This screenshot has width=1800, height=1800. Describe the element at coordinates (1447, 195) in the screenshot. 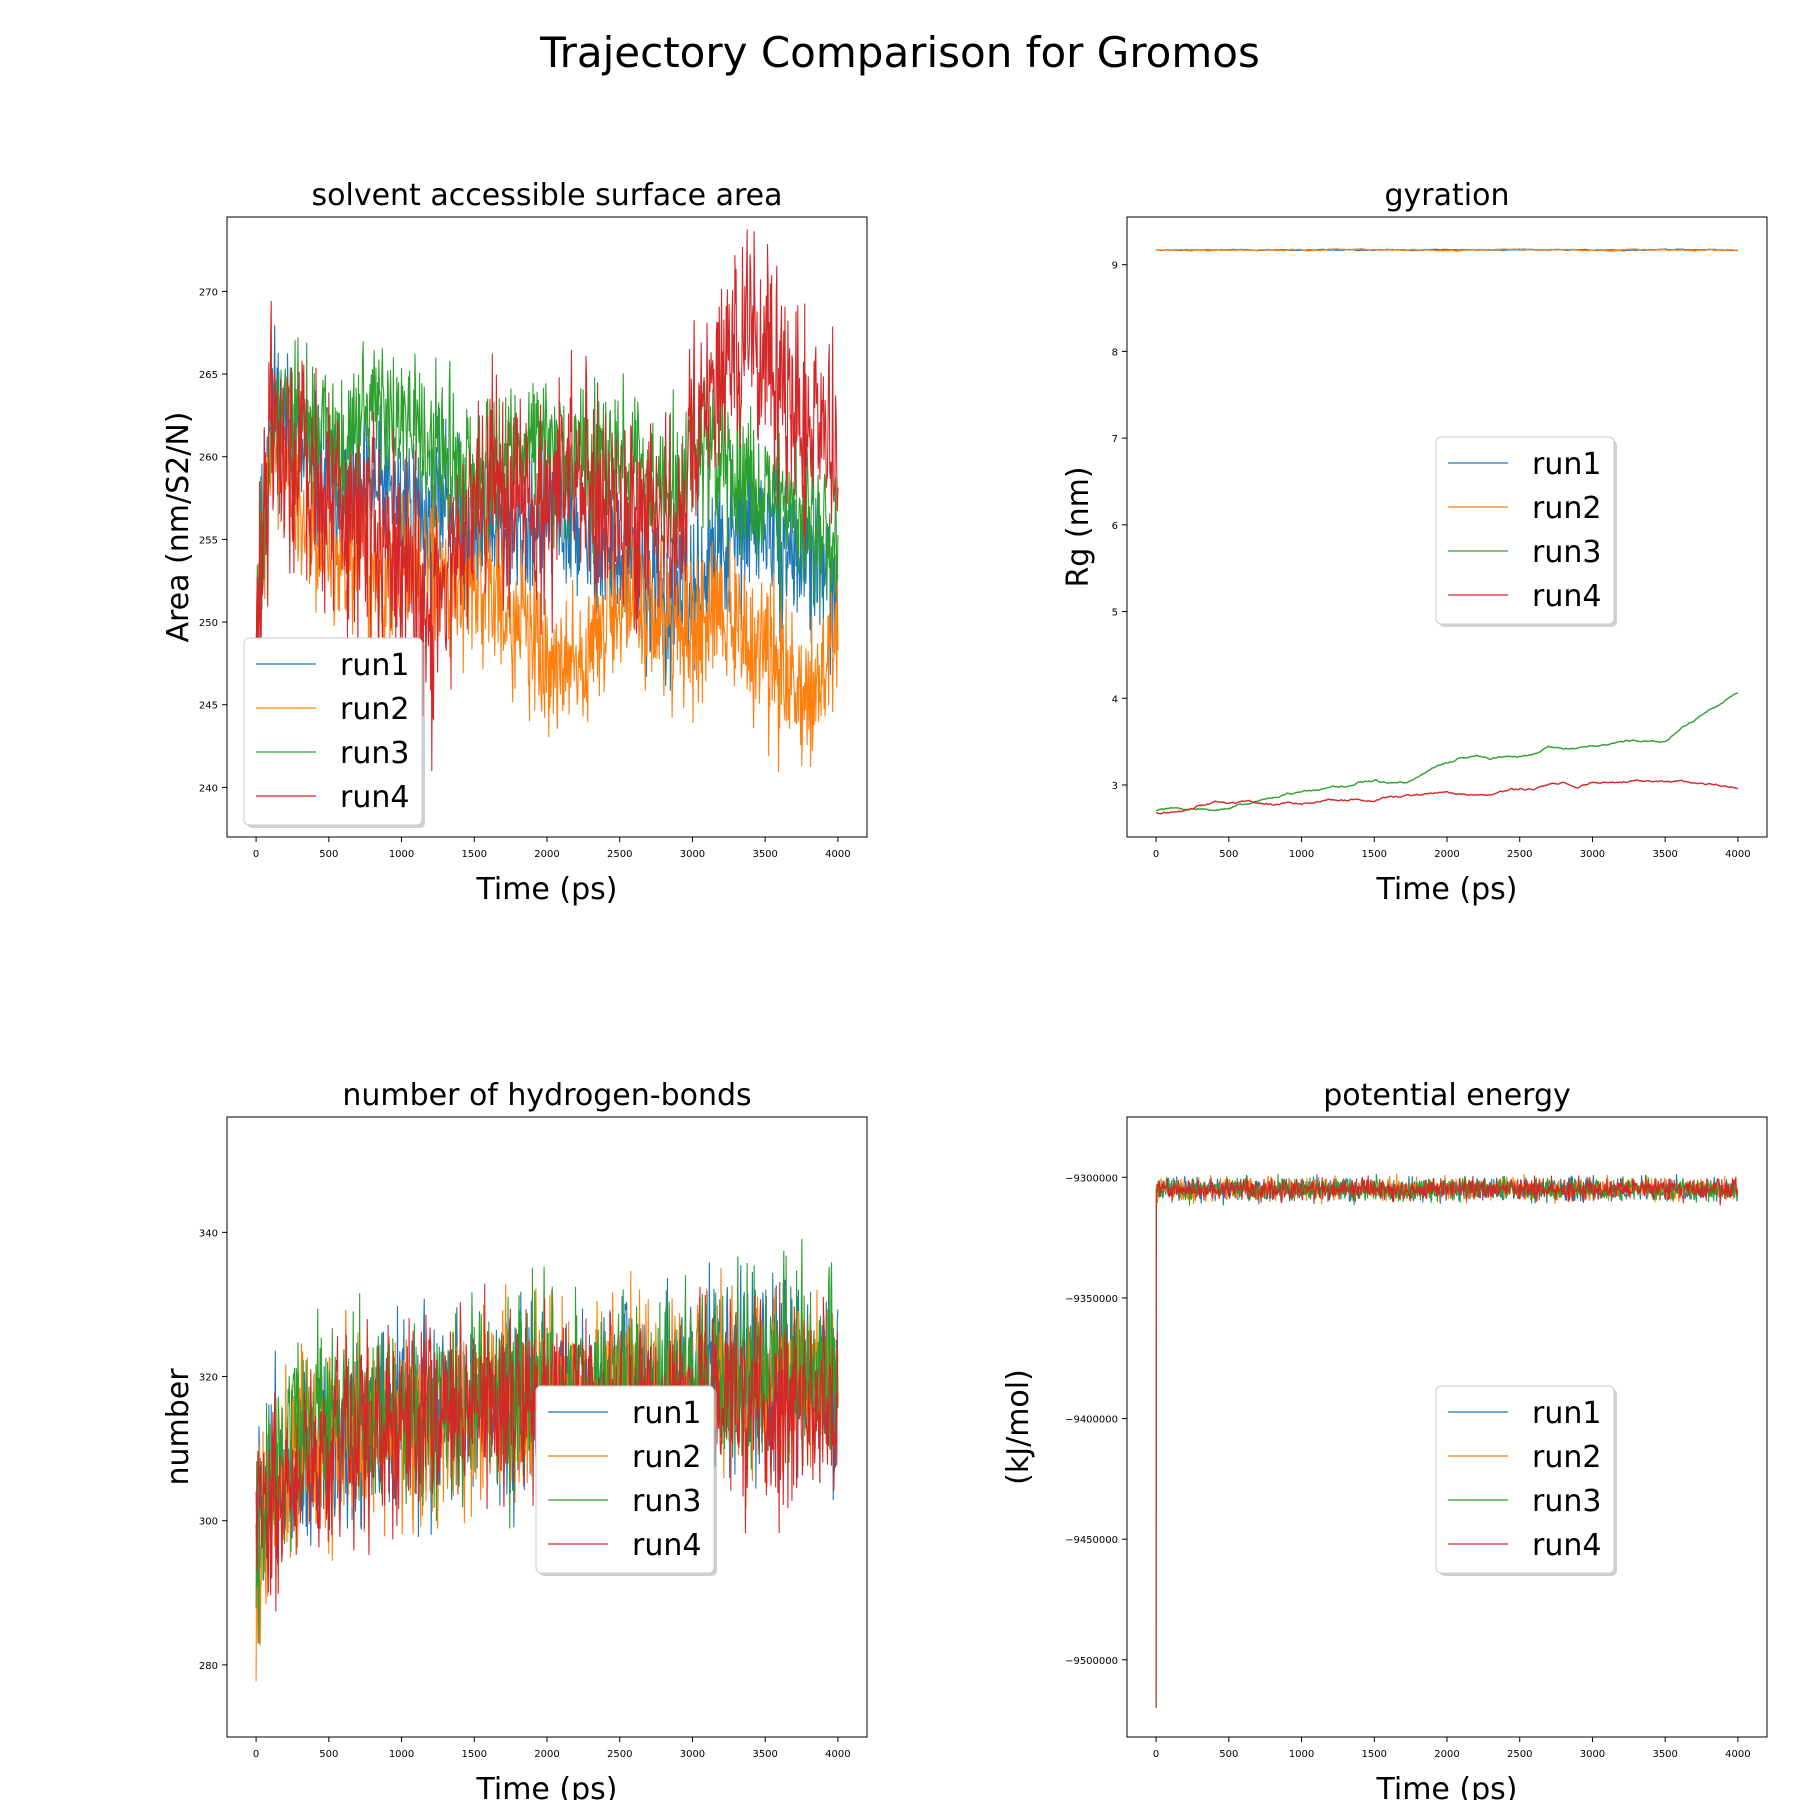

I see `chart-title: gyration` at that location.